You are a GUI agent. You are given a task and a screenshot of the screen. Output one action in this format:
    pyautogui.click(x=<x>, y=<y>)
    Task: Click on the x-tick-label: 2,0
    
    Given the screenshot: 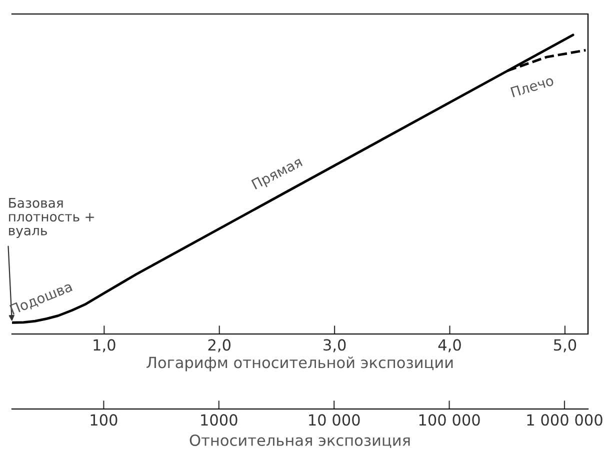 What is the action you would take?
    pyautogui.click(x=219, y=345)
    